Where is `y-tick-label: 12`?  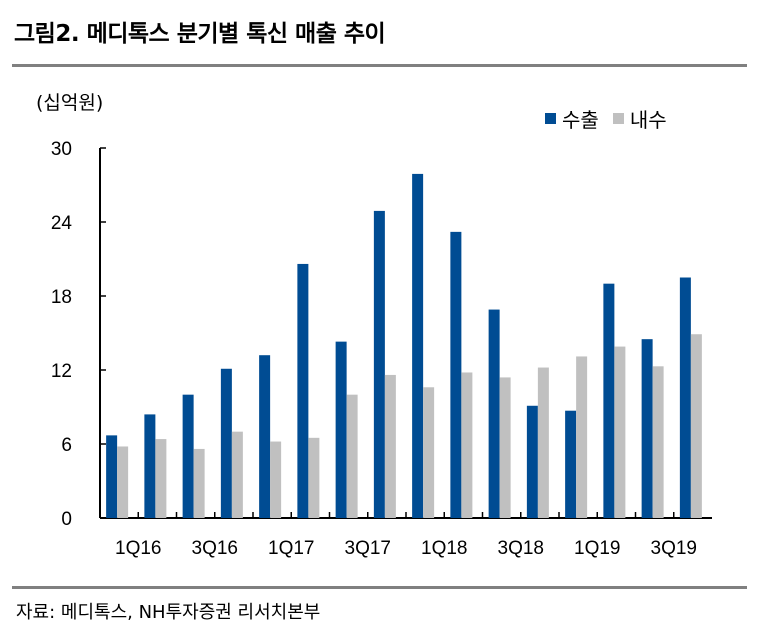 y-tick-label: 12 is located at coordinates (61, 371).